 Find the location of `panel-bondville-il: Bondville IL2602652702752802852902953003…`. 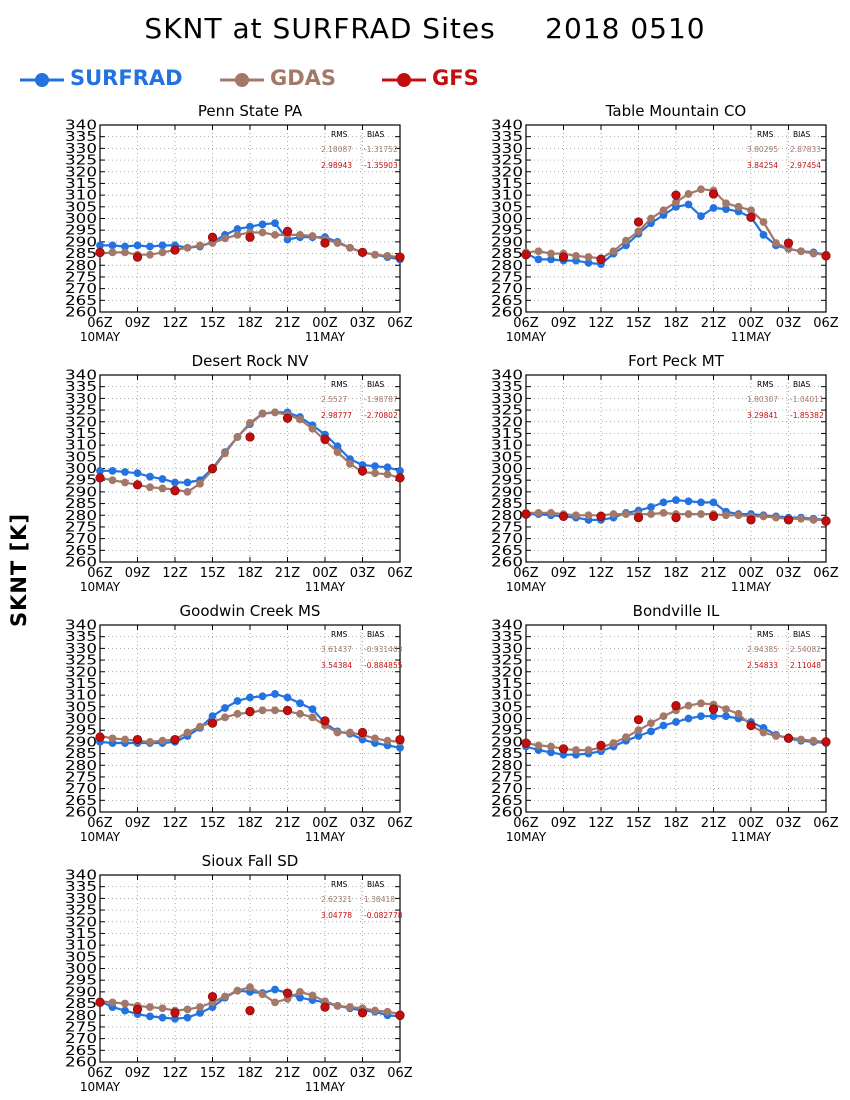

panel-bondville-il: Bondville IL2602652702752802852902953003… is located at coordinates (665, 723).